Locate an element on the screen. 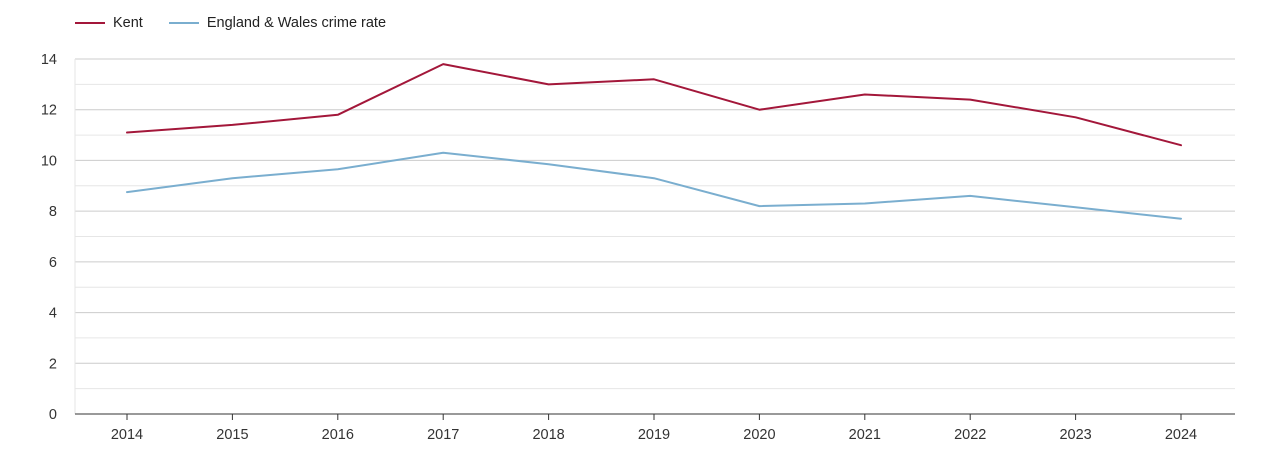 The image size is (1270, 450). legend-item-england-wales: England & Wales crime rate is located at coordinates (277, 23).